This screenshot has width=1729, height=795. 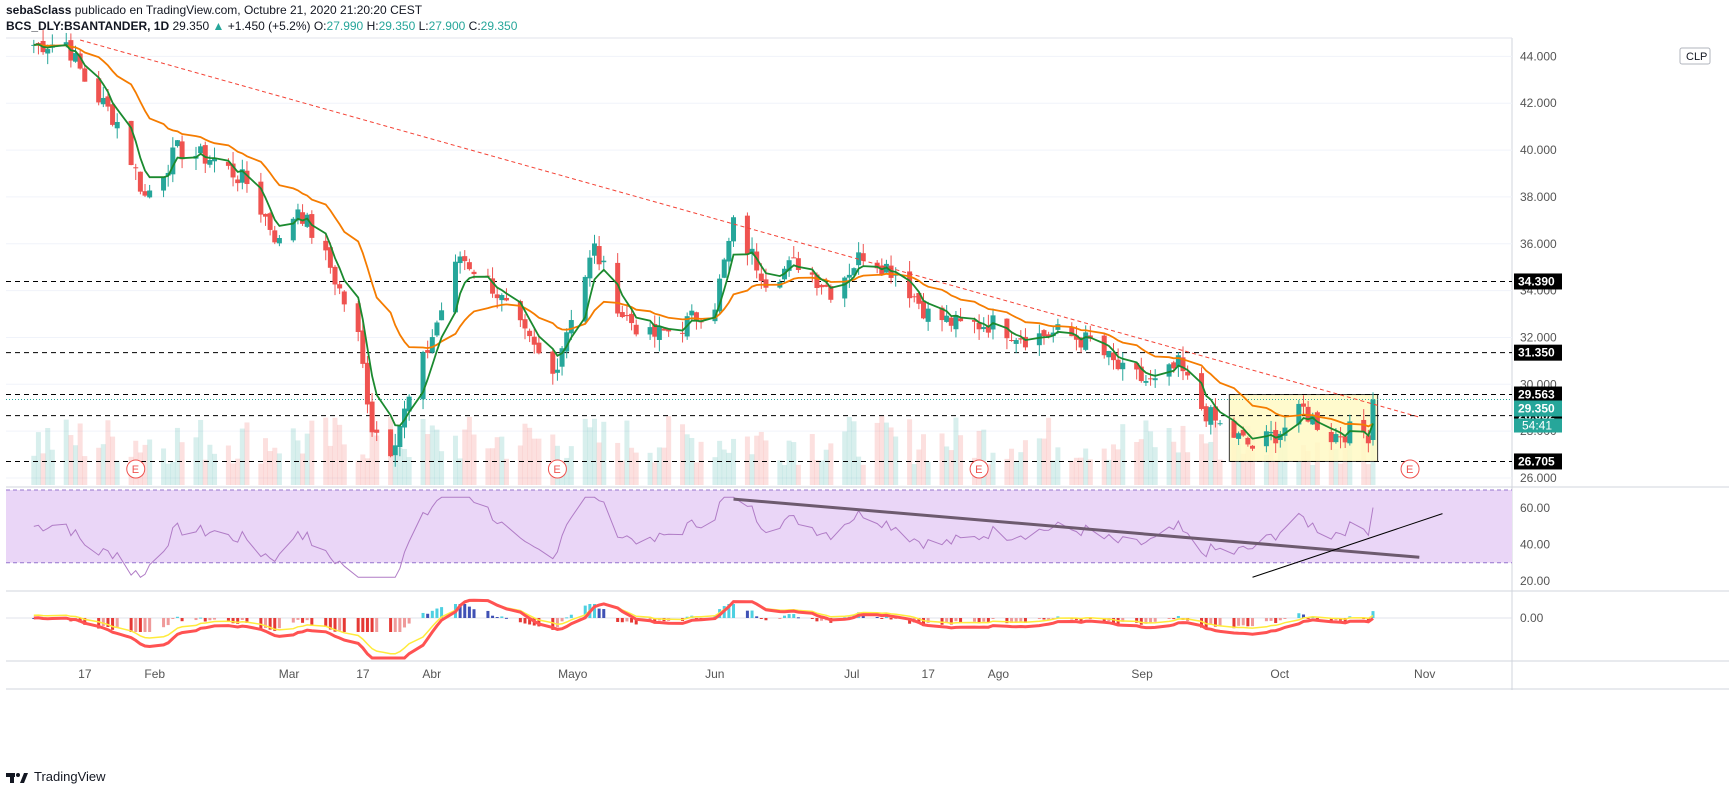 What do you see at coordinates (135, 470) in the screenshot?
I see `earnings-marker-label: E` at bounding box center [135, 470].